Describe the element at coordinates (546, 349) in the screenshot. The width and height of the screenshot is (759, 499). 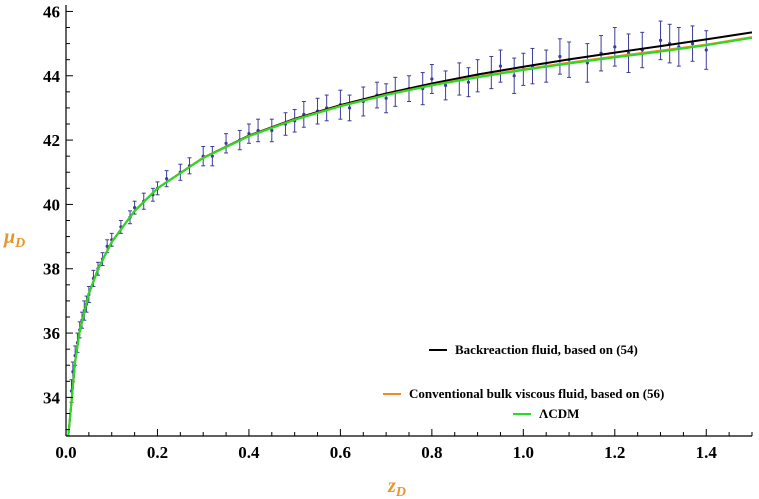
I see `legend-label: Backreaction fluid, based on (54)` at that location.